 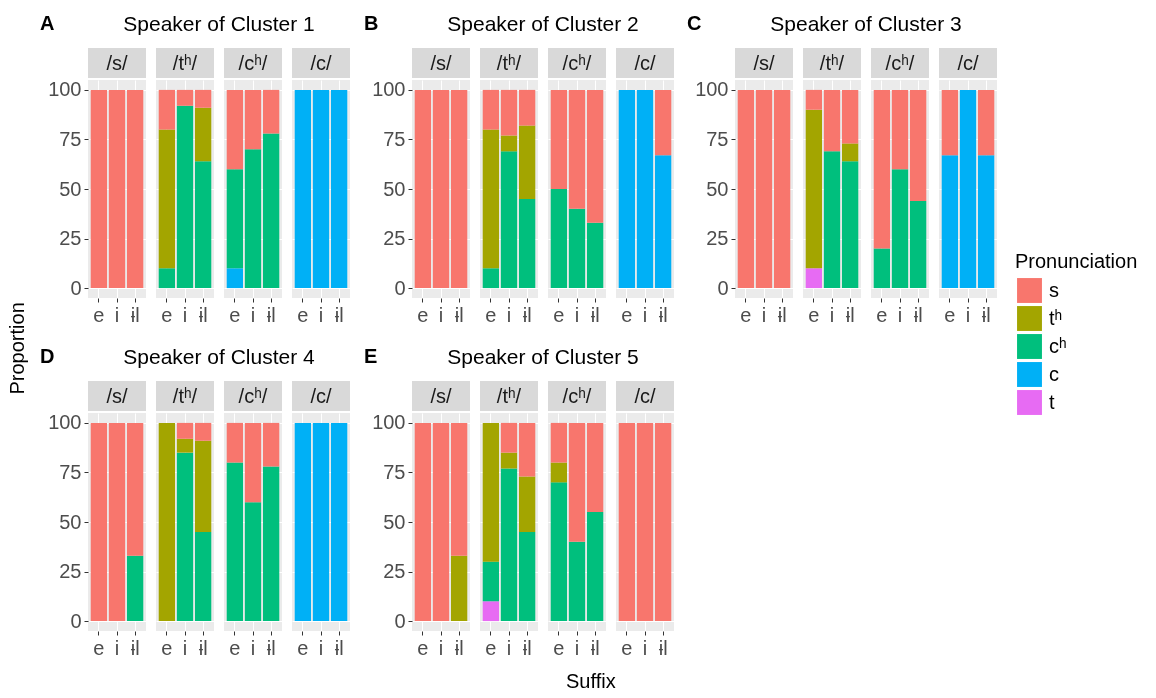 I want to click on legend-label: s, so click(x=1054, y=289).